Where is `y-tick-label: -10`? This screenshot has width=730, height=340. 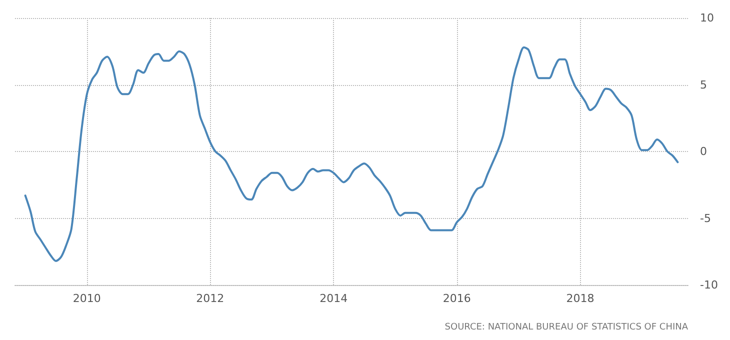
y-tick-label: -10 is located at coordinates (709, 285).